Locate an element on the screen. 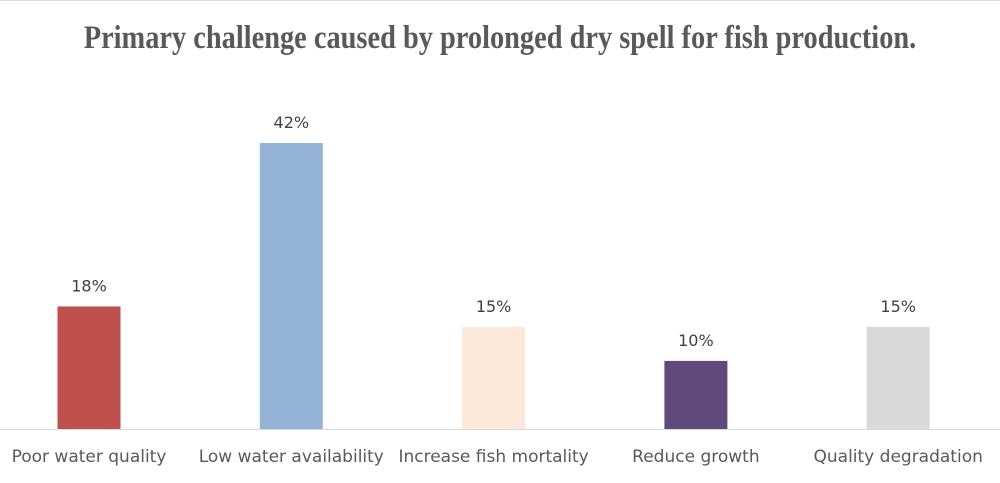  data-label-0: 18% is located at coordinates (89, 285).